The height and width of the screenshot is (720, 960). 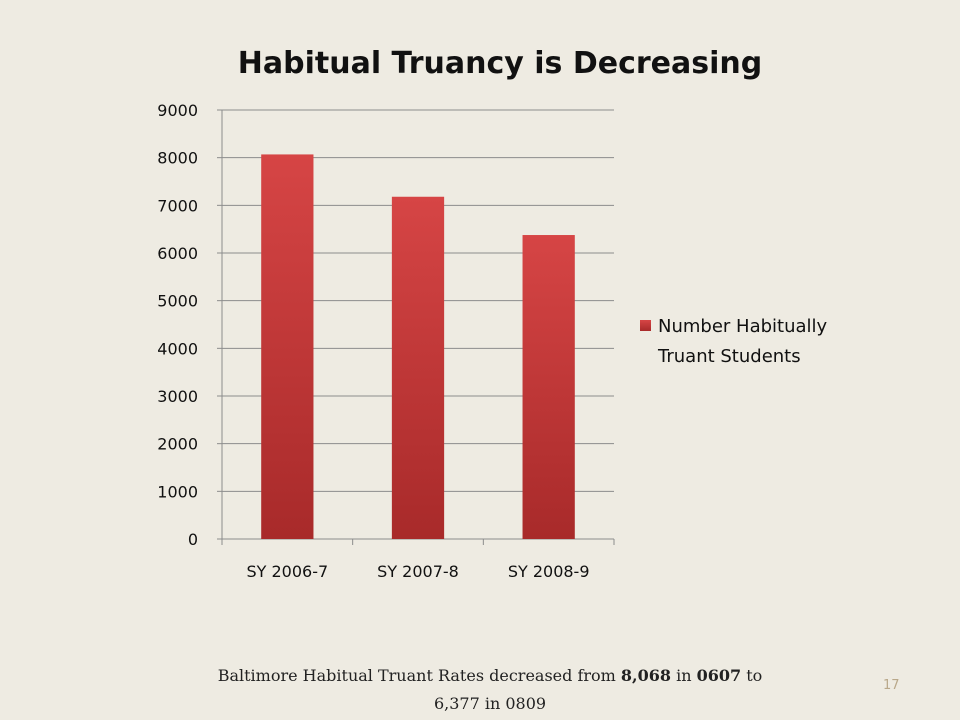 I want to click on y-tick-label: 0, so click(x=193, y=539).